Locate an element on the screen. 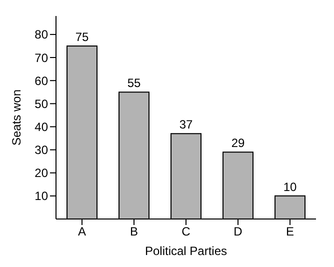  x-tick-label: A is located at coordinates (82, 231).